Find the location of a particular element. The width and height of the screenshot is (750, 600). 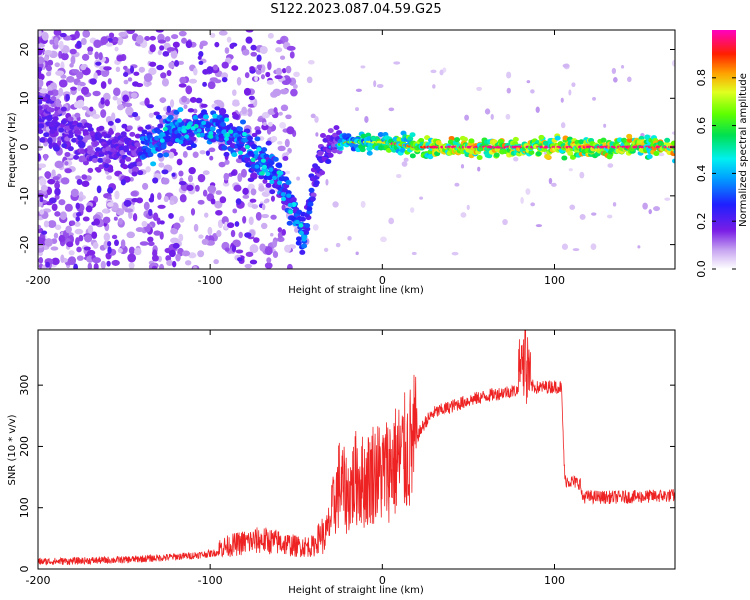

colorbar-tick-label: 0.0 is located at coordinates (701, 269).